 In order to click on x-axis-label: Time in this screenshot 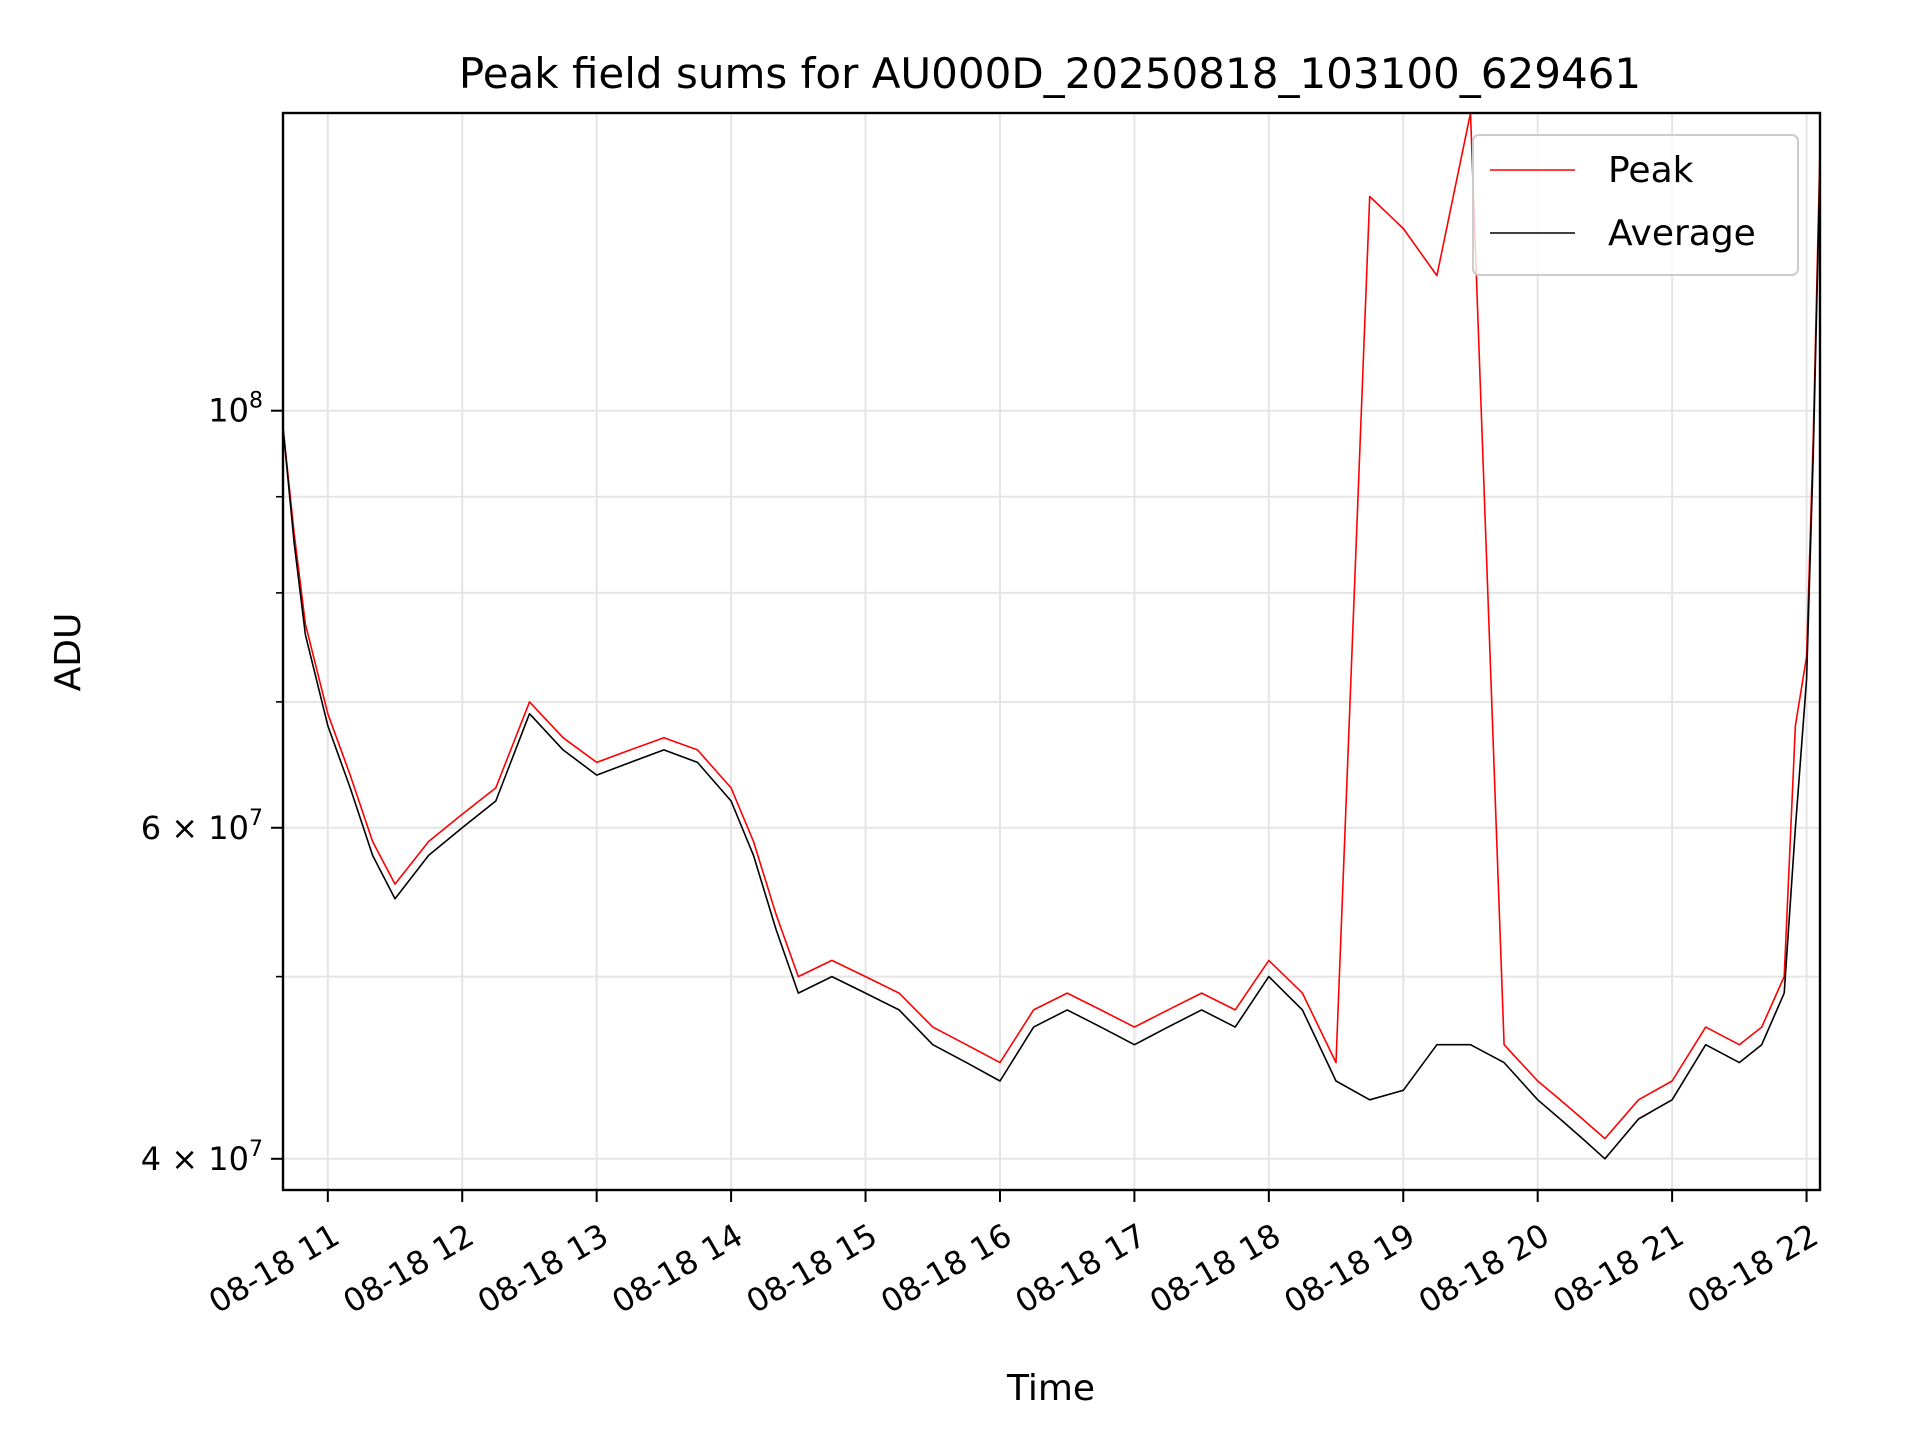, I will do `click(1050, 1388)`.